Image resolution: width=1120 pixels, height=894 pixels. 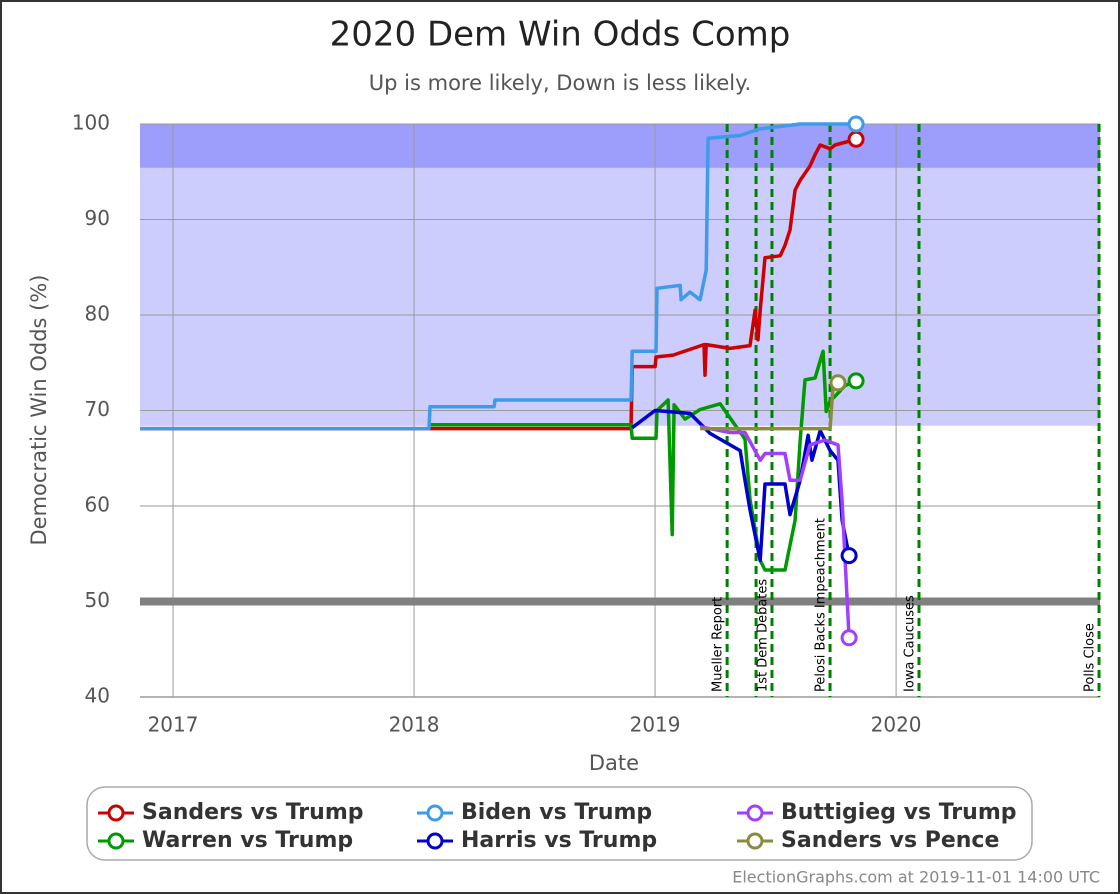 What do you see at coordinates (97, 314) in the screenshot?
I see `y-tick-label: 80` at bounding box center [97, 314].